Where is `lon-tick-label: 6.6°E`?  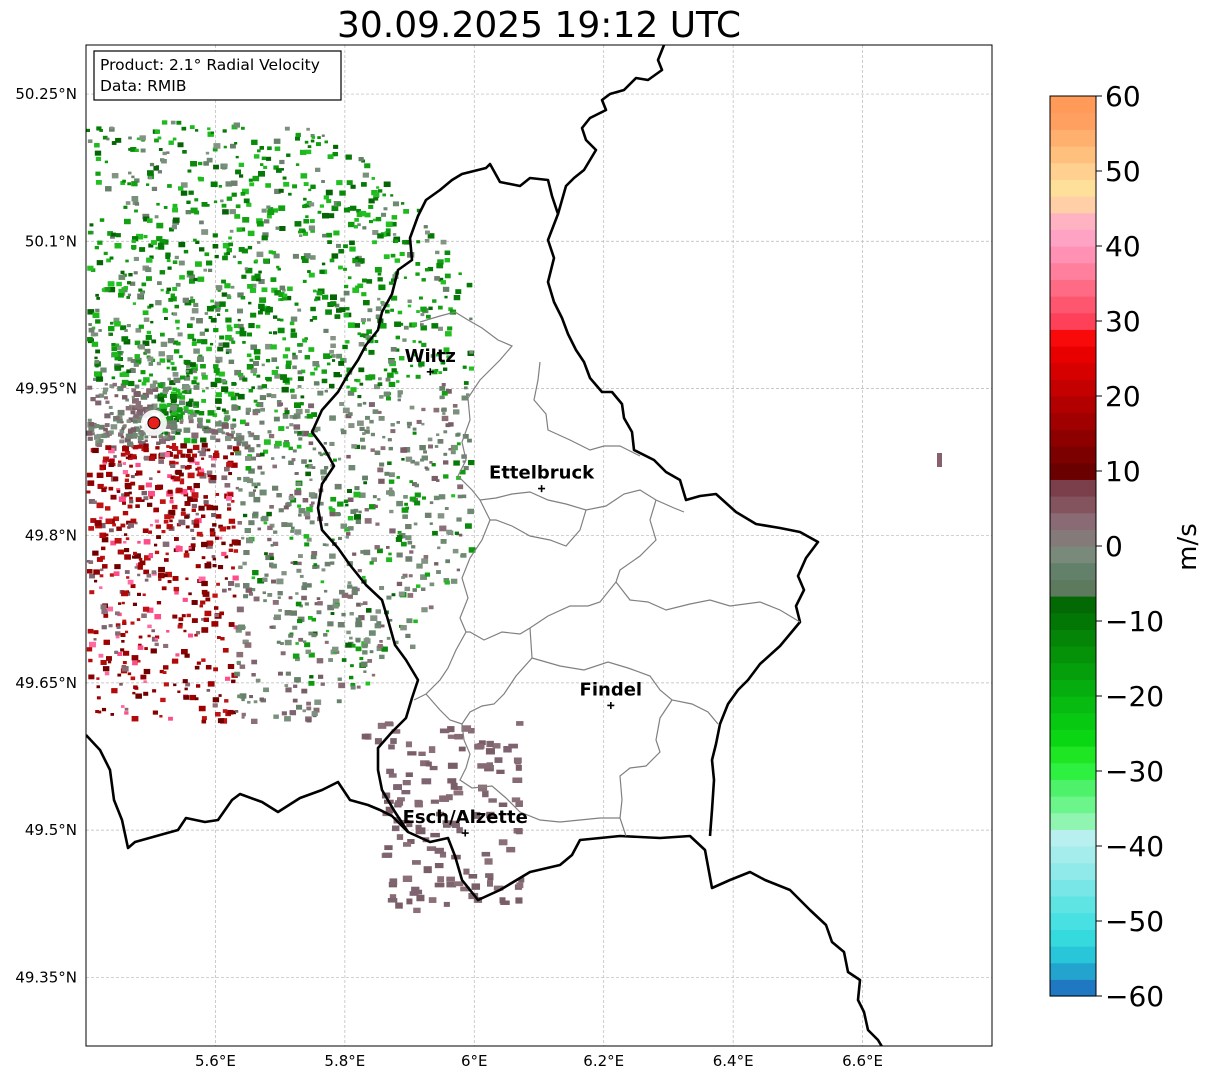 lon-tick-label: 6.6°E is located at coordinates (862, 1061).